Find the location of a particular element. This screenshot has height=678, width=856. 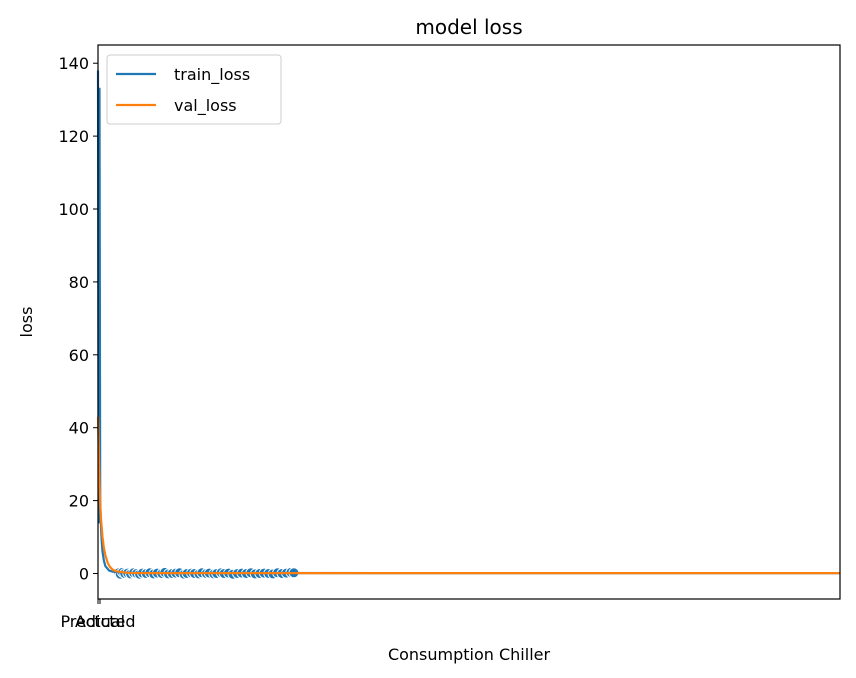

x-tick-label: Actual is located at coordinates (100, 621).